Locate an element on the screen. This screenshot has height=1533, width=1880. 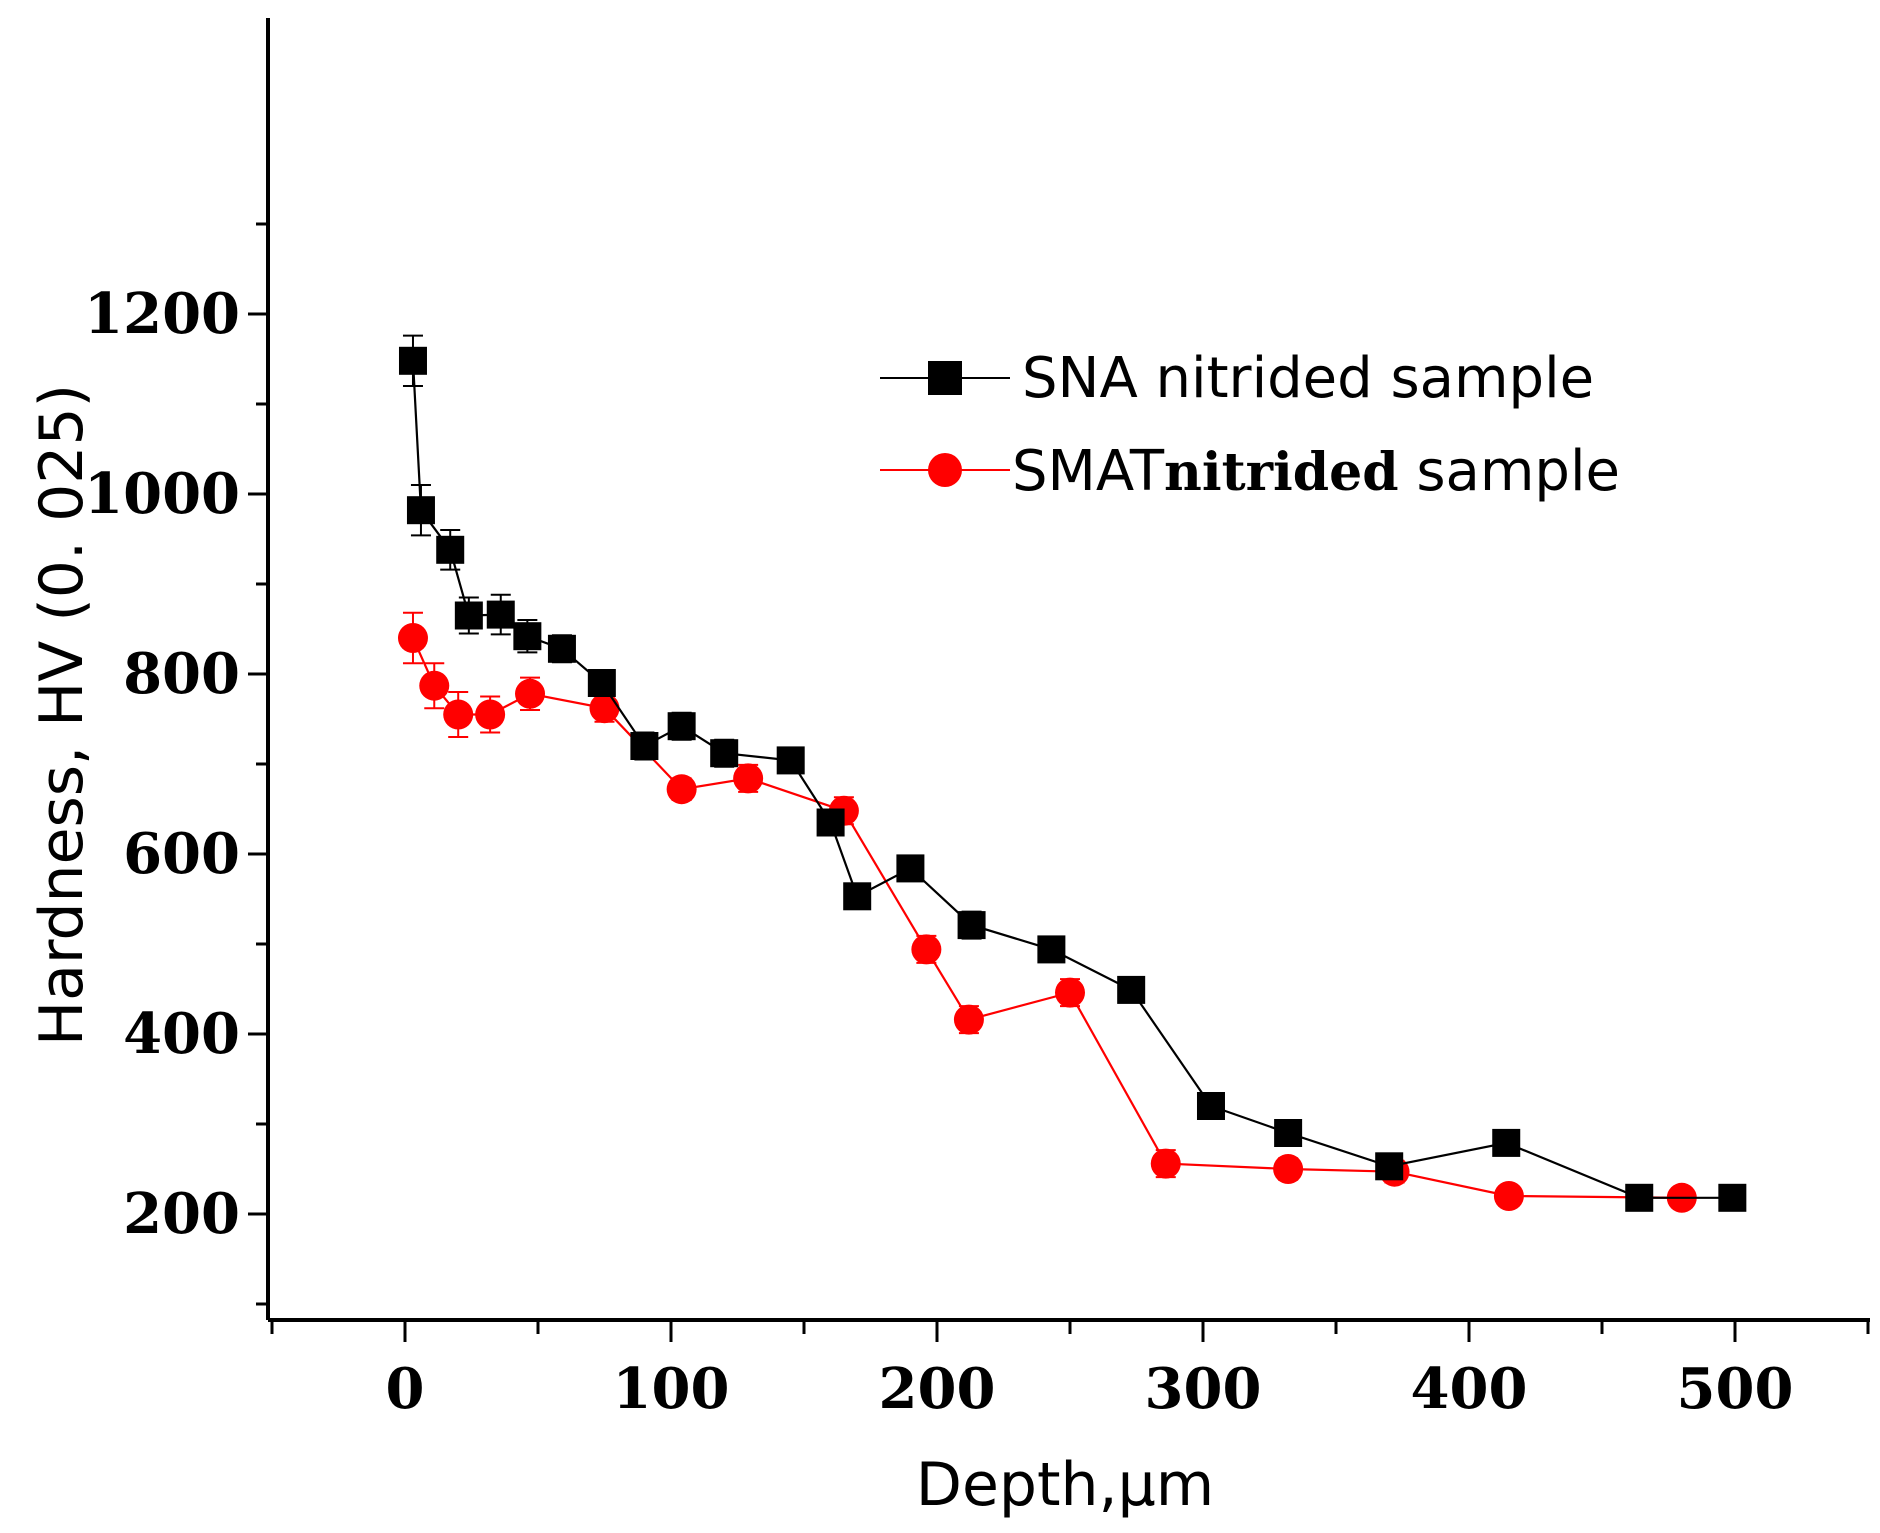
x-tick-label: 200 is located at coordinates (937, 1389).